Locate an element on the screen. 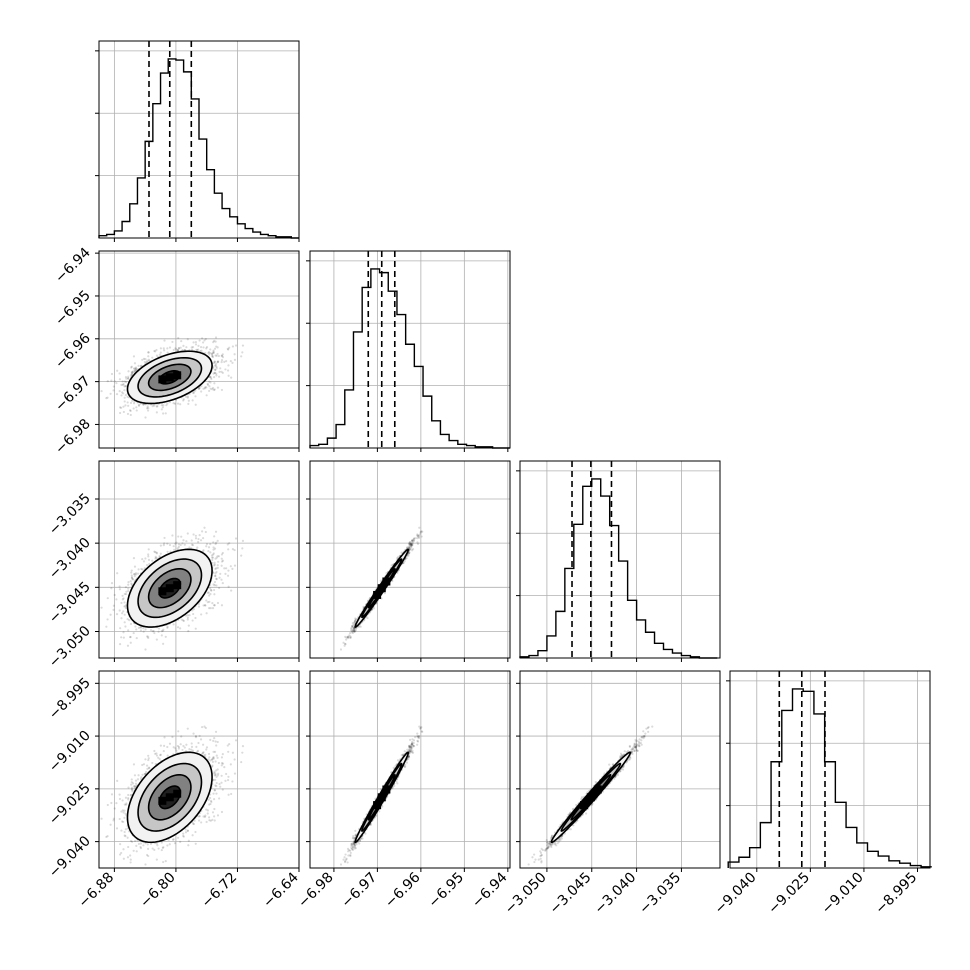 This screenshot has width=970, height=970. panel-frame is located at coordinates (410, 349).